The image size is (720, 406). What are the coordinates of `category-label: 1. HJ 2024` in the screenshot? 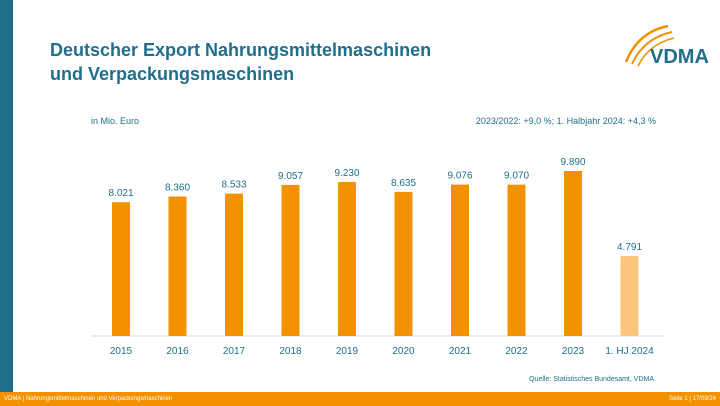 It's located at (629, 351).